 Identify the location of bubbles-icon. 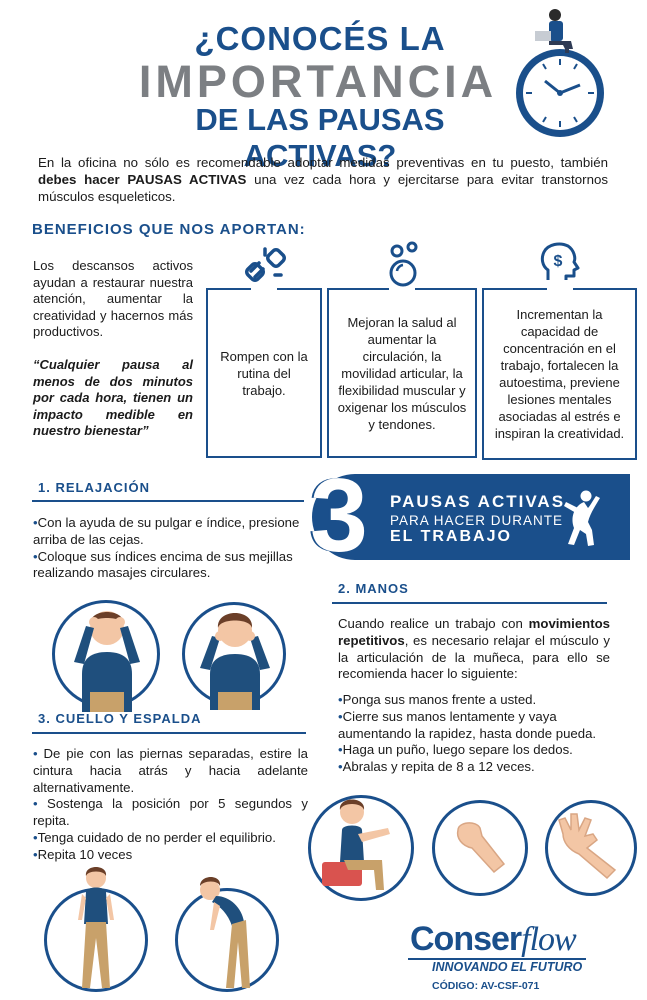
(403, 264).